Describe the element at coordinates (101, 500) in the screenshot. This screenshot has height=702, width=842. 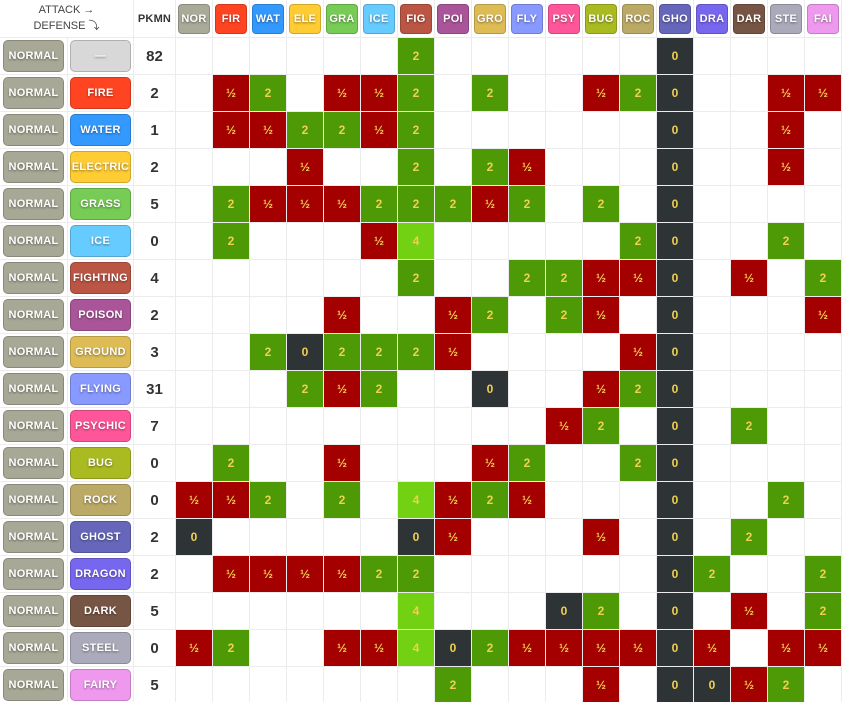
I see `defense-secondary-rock: ROCK` at that location.